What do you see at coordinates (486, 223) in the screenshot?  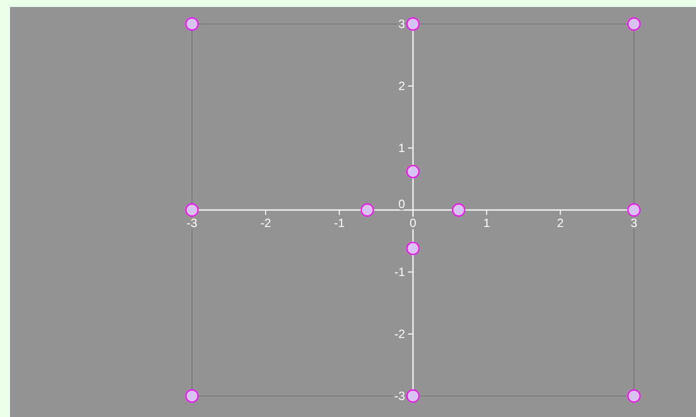 I see `x-tick-label: 1` at bounding box center [486, 223].